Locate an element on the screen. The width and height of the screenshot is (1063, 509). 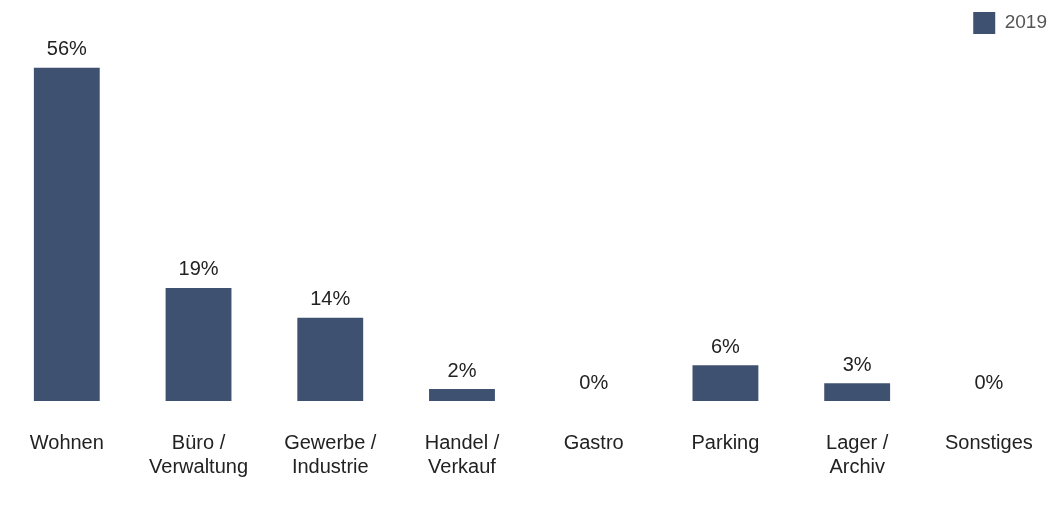
x-tick-label: Handel / Verkauf is located at coordinates (462, 453).